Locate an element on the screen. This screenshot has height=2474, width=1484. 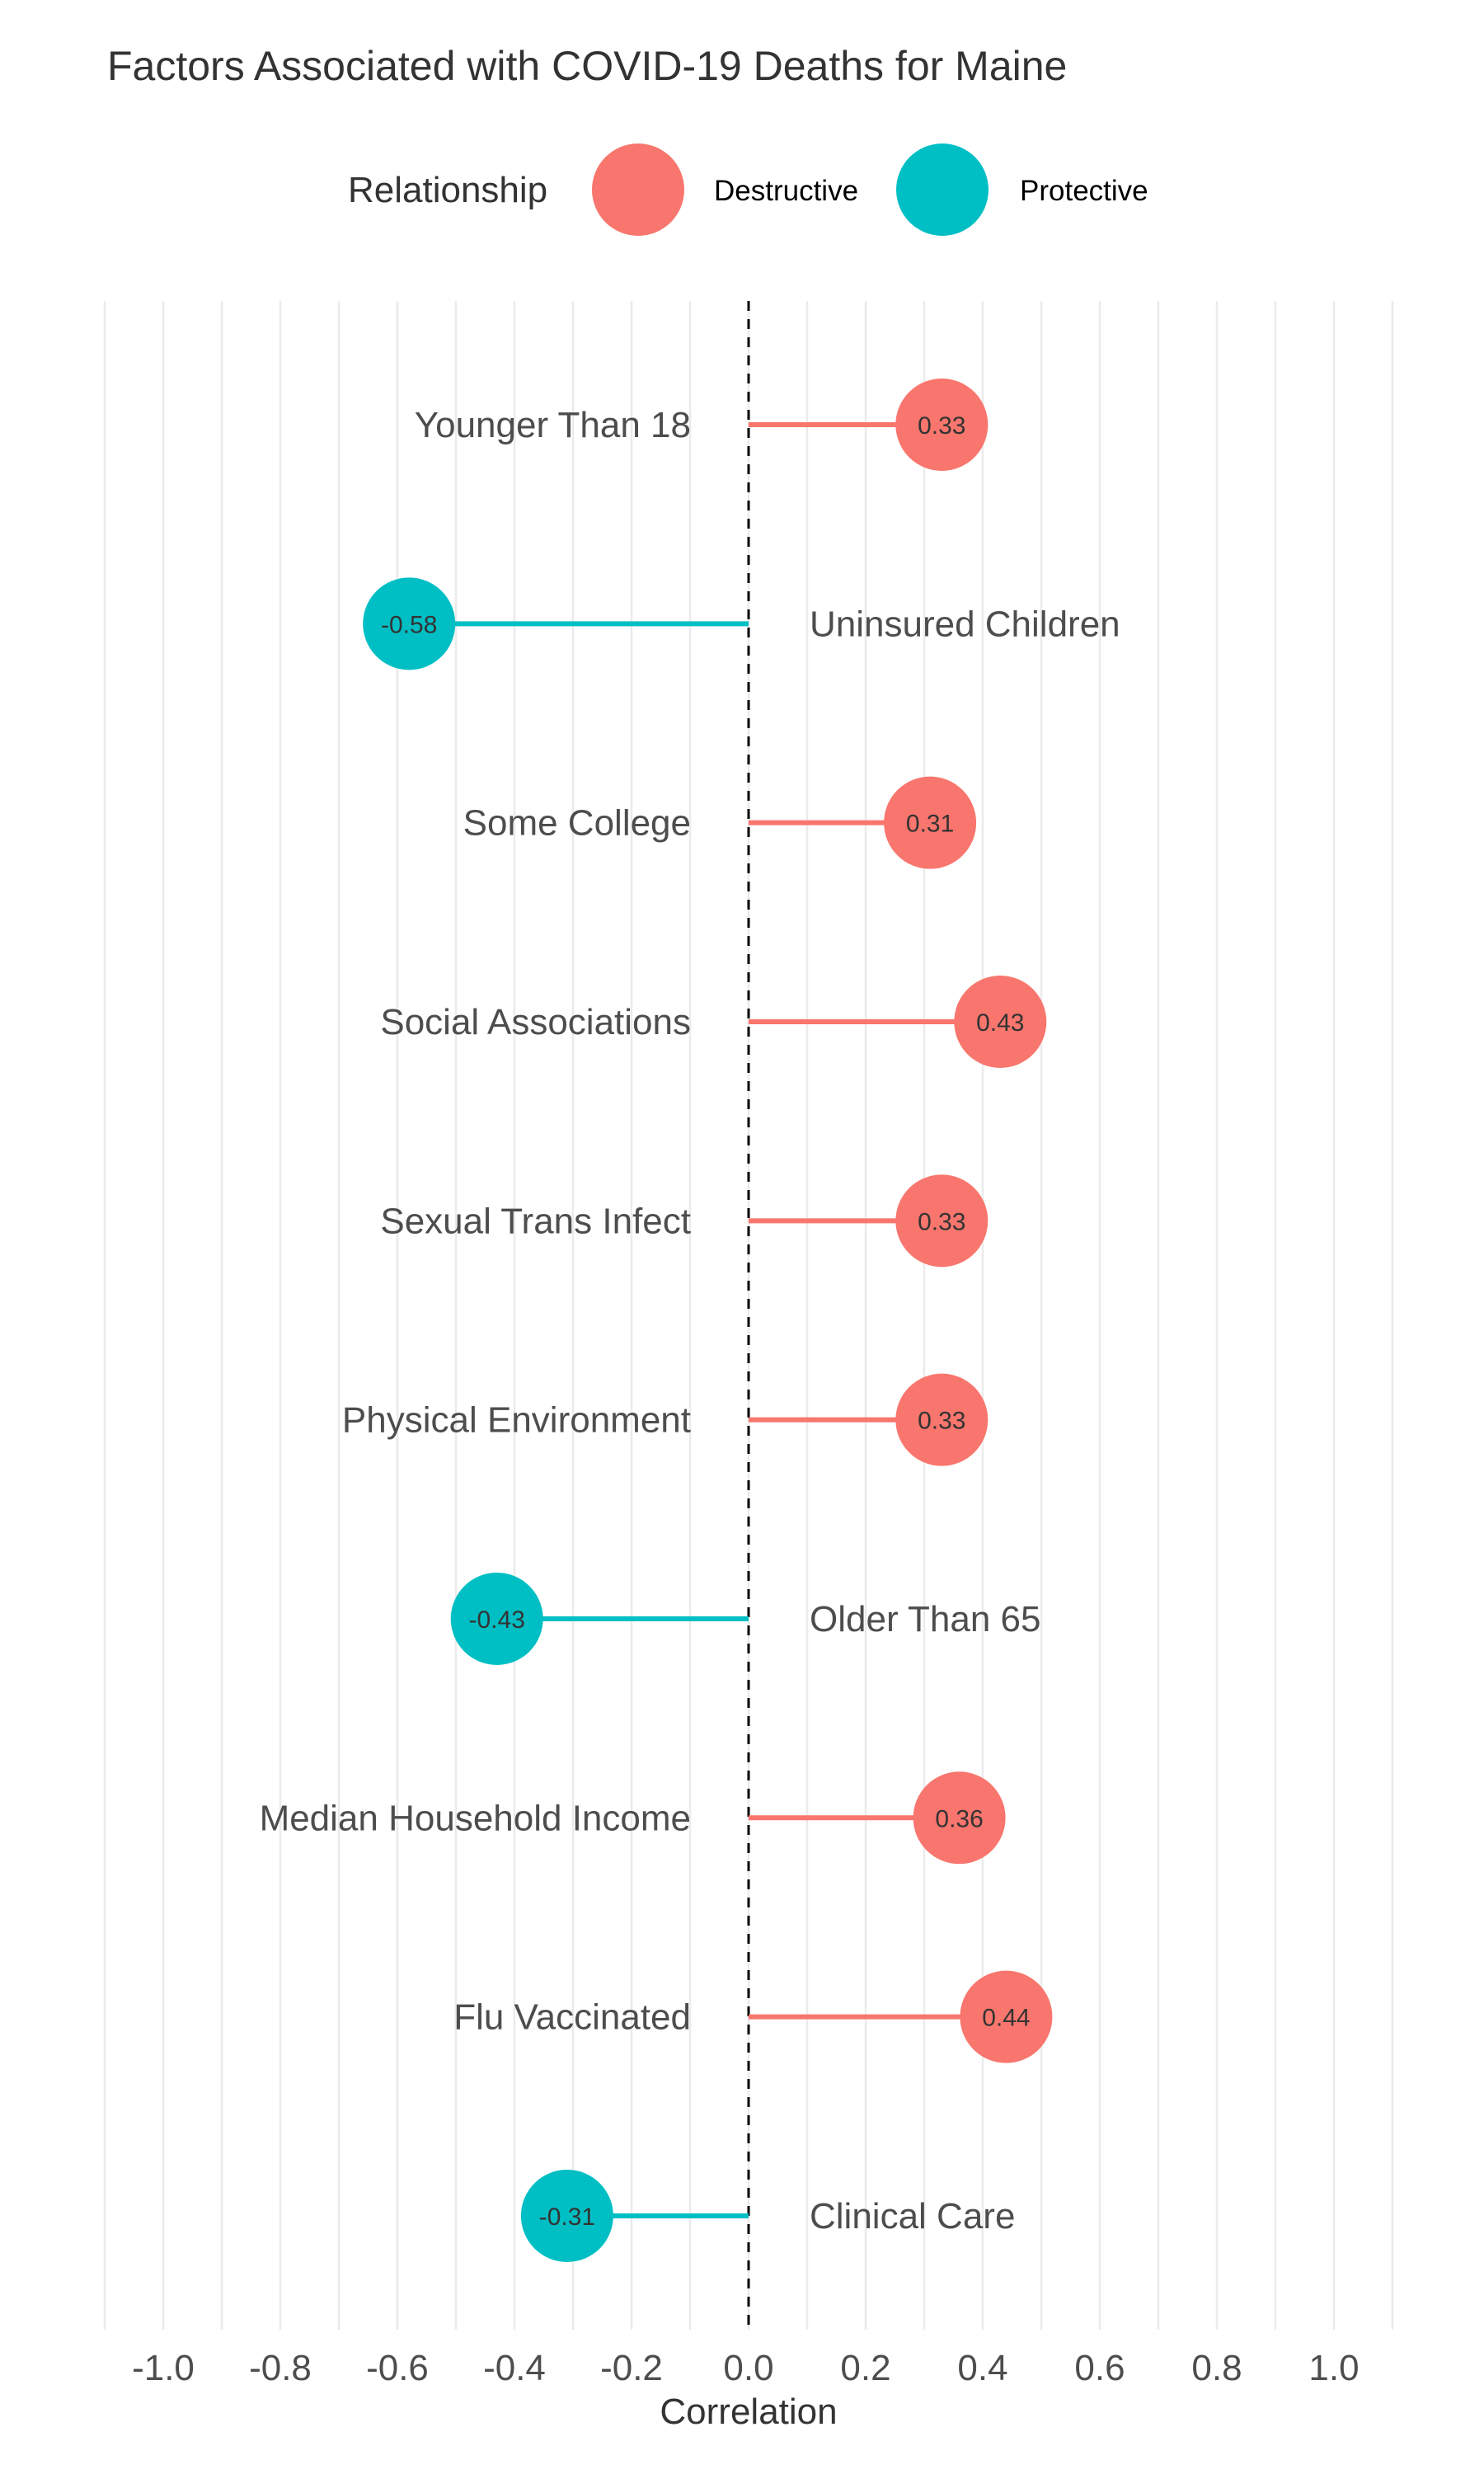
category-label: Social Associations is located at coordinates (535, 1022).